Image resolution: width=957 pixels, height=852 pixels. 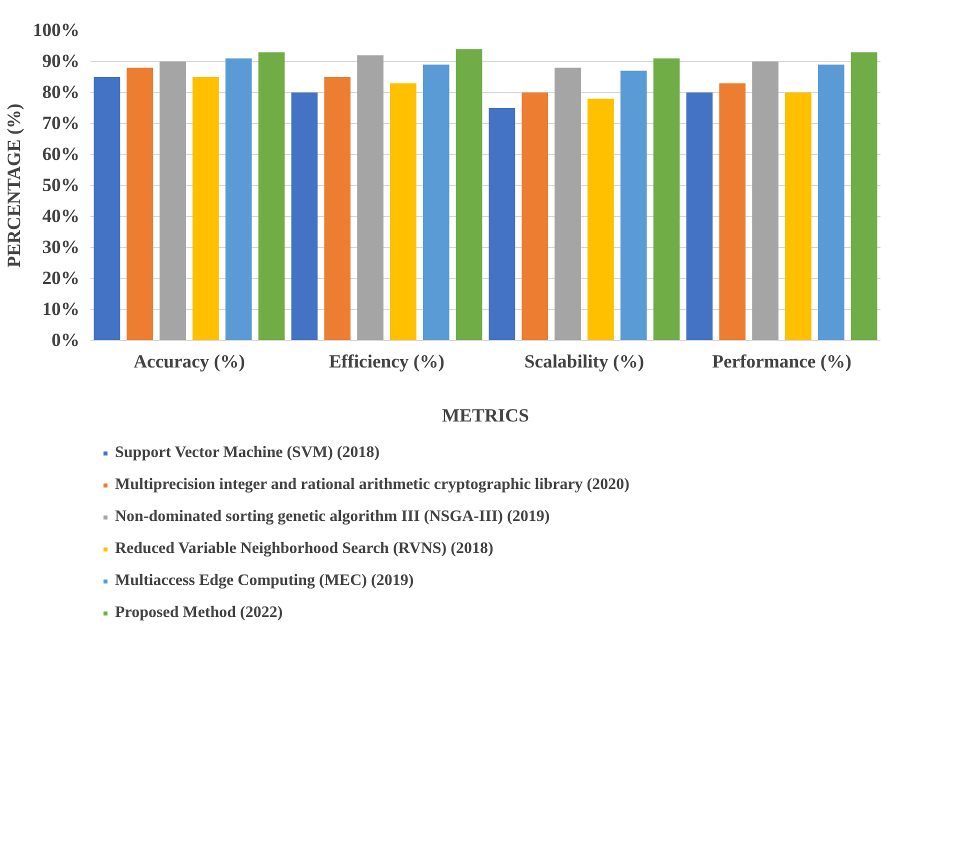 What do you see at coordinates (61, 278) in the screenshot?
I see `y-tick-label: 20%` at bounding box center [61, 278].